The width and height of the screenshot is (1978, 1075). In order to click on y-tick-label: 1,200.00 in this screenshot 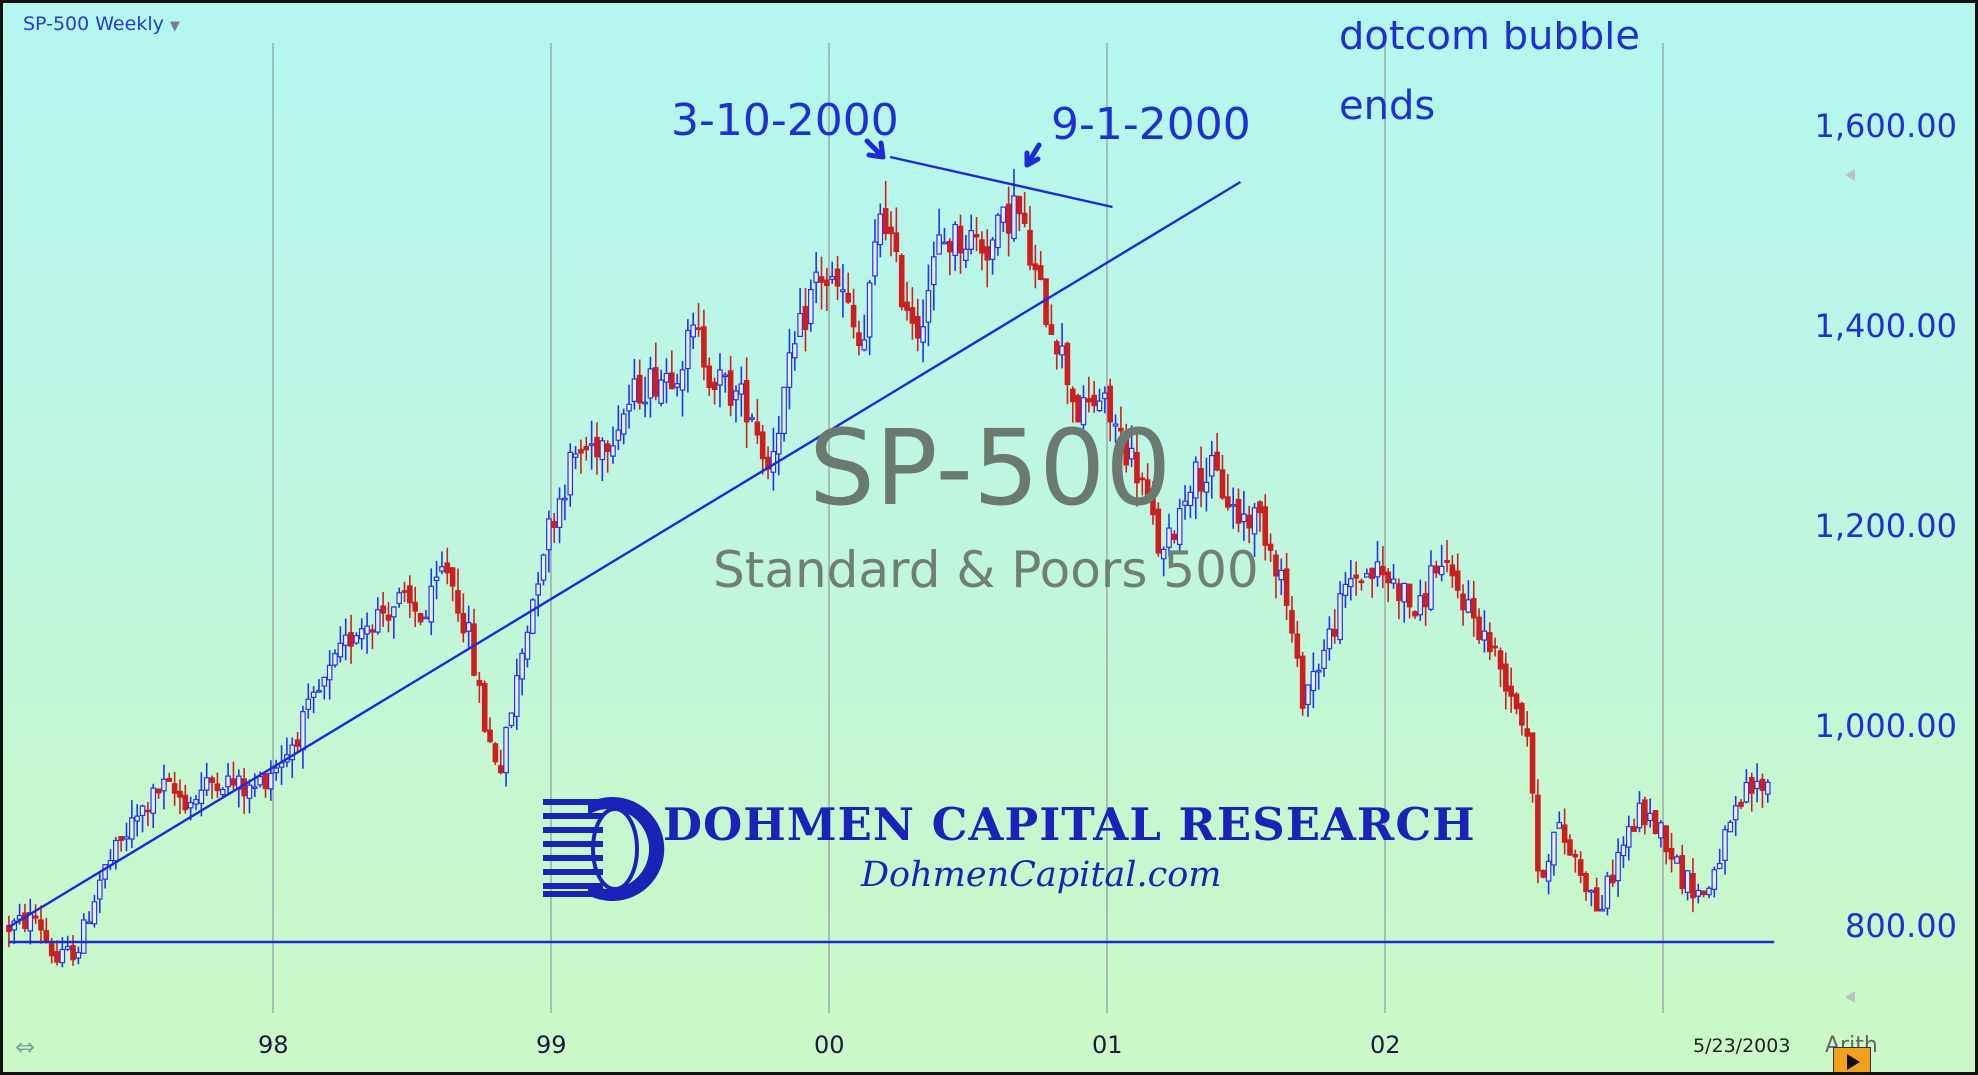, I will do `click(1886, 526)`.